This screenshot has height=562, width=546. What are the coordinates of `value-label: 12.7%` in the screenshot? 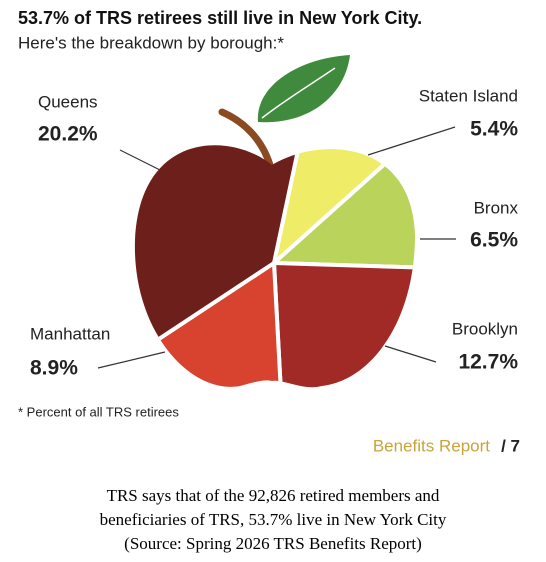 It's located at (488, 362).